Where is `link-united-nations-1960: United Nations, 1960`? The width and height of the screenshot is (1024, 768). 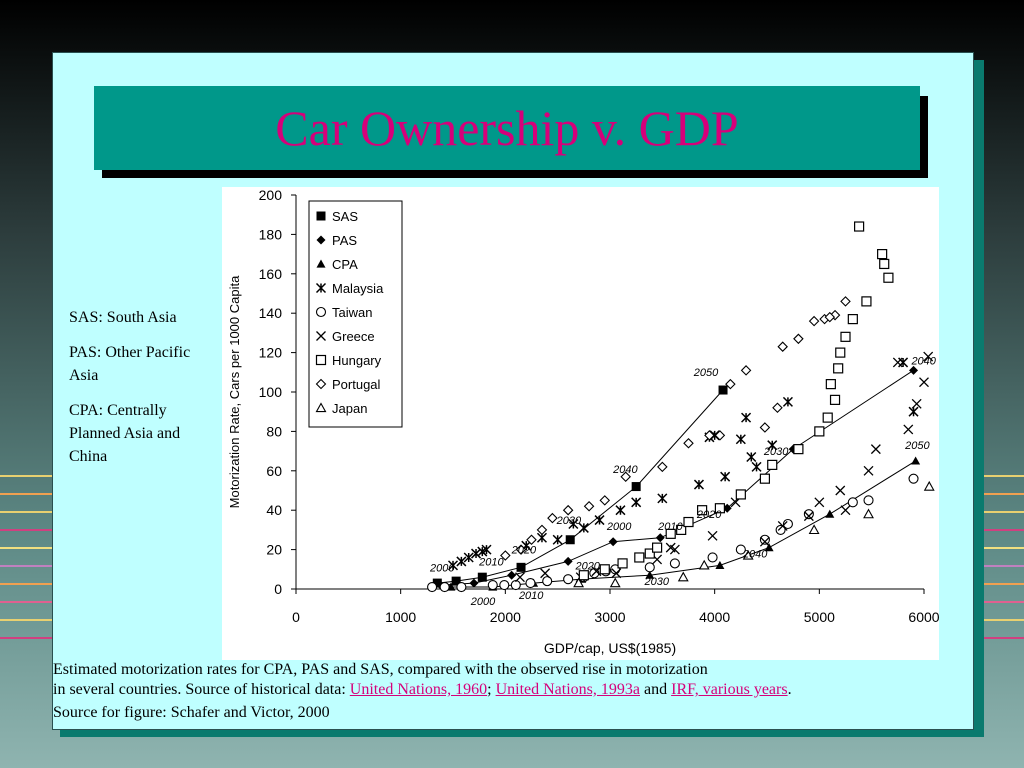
link-united-nations-1960: United Nations, 1960 is located at coordinates (418, 689).